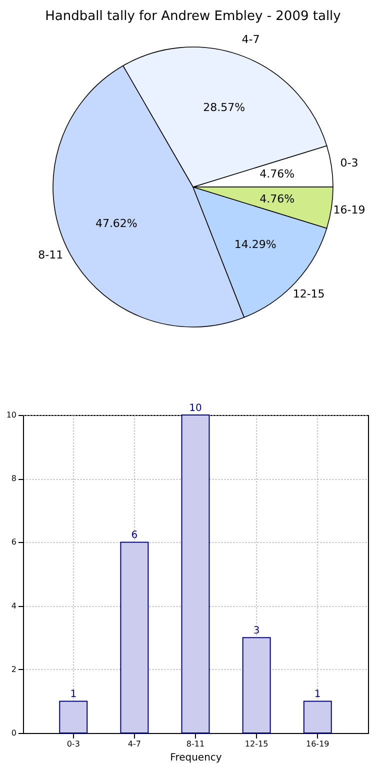 Image resolution: width=390 pixels, height=780 pixels. I want to click on y-tick-label: 8, so click(13, 479).